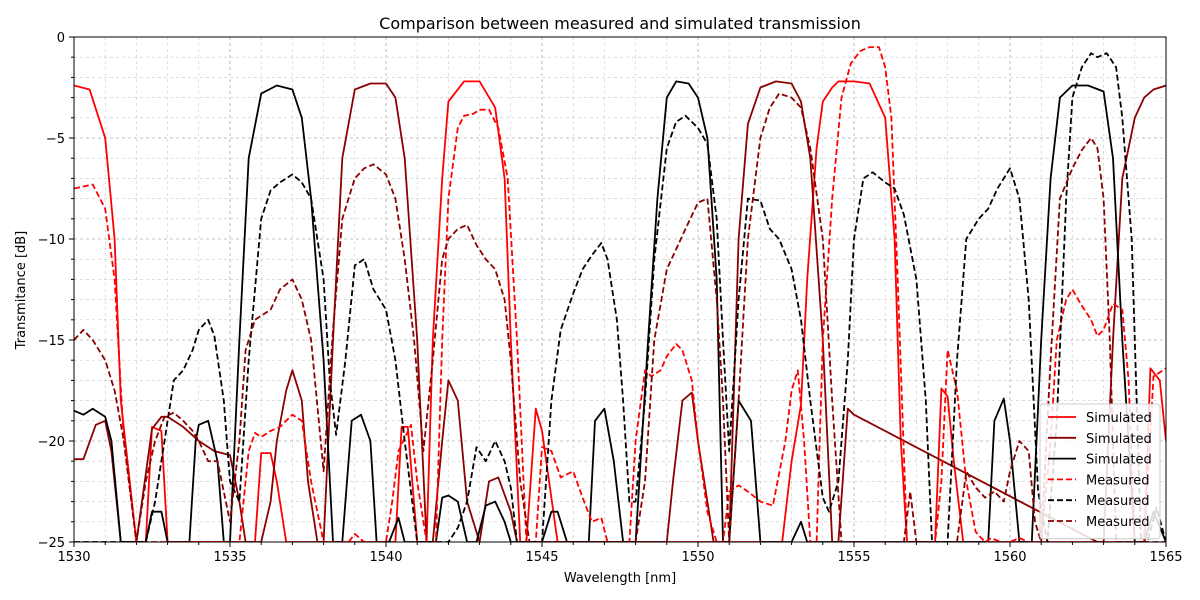 The width and height of the screenshot is (1200, 600). What do you see at coordinates (51, 543) in the screenshot?
I see `y-tick-label: −25` at bounding box center [51, 543].